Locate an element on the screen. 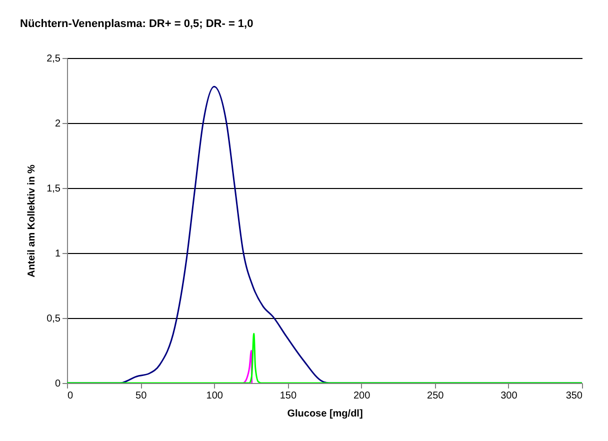 This screenshot has height=441, width=608. y-axis-title: Anteil am Kollektiv in % is located at coordinates (32, 221).